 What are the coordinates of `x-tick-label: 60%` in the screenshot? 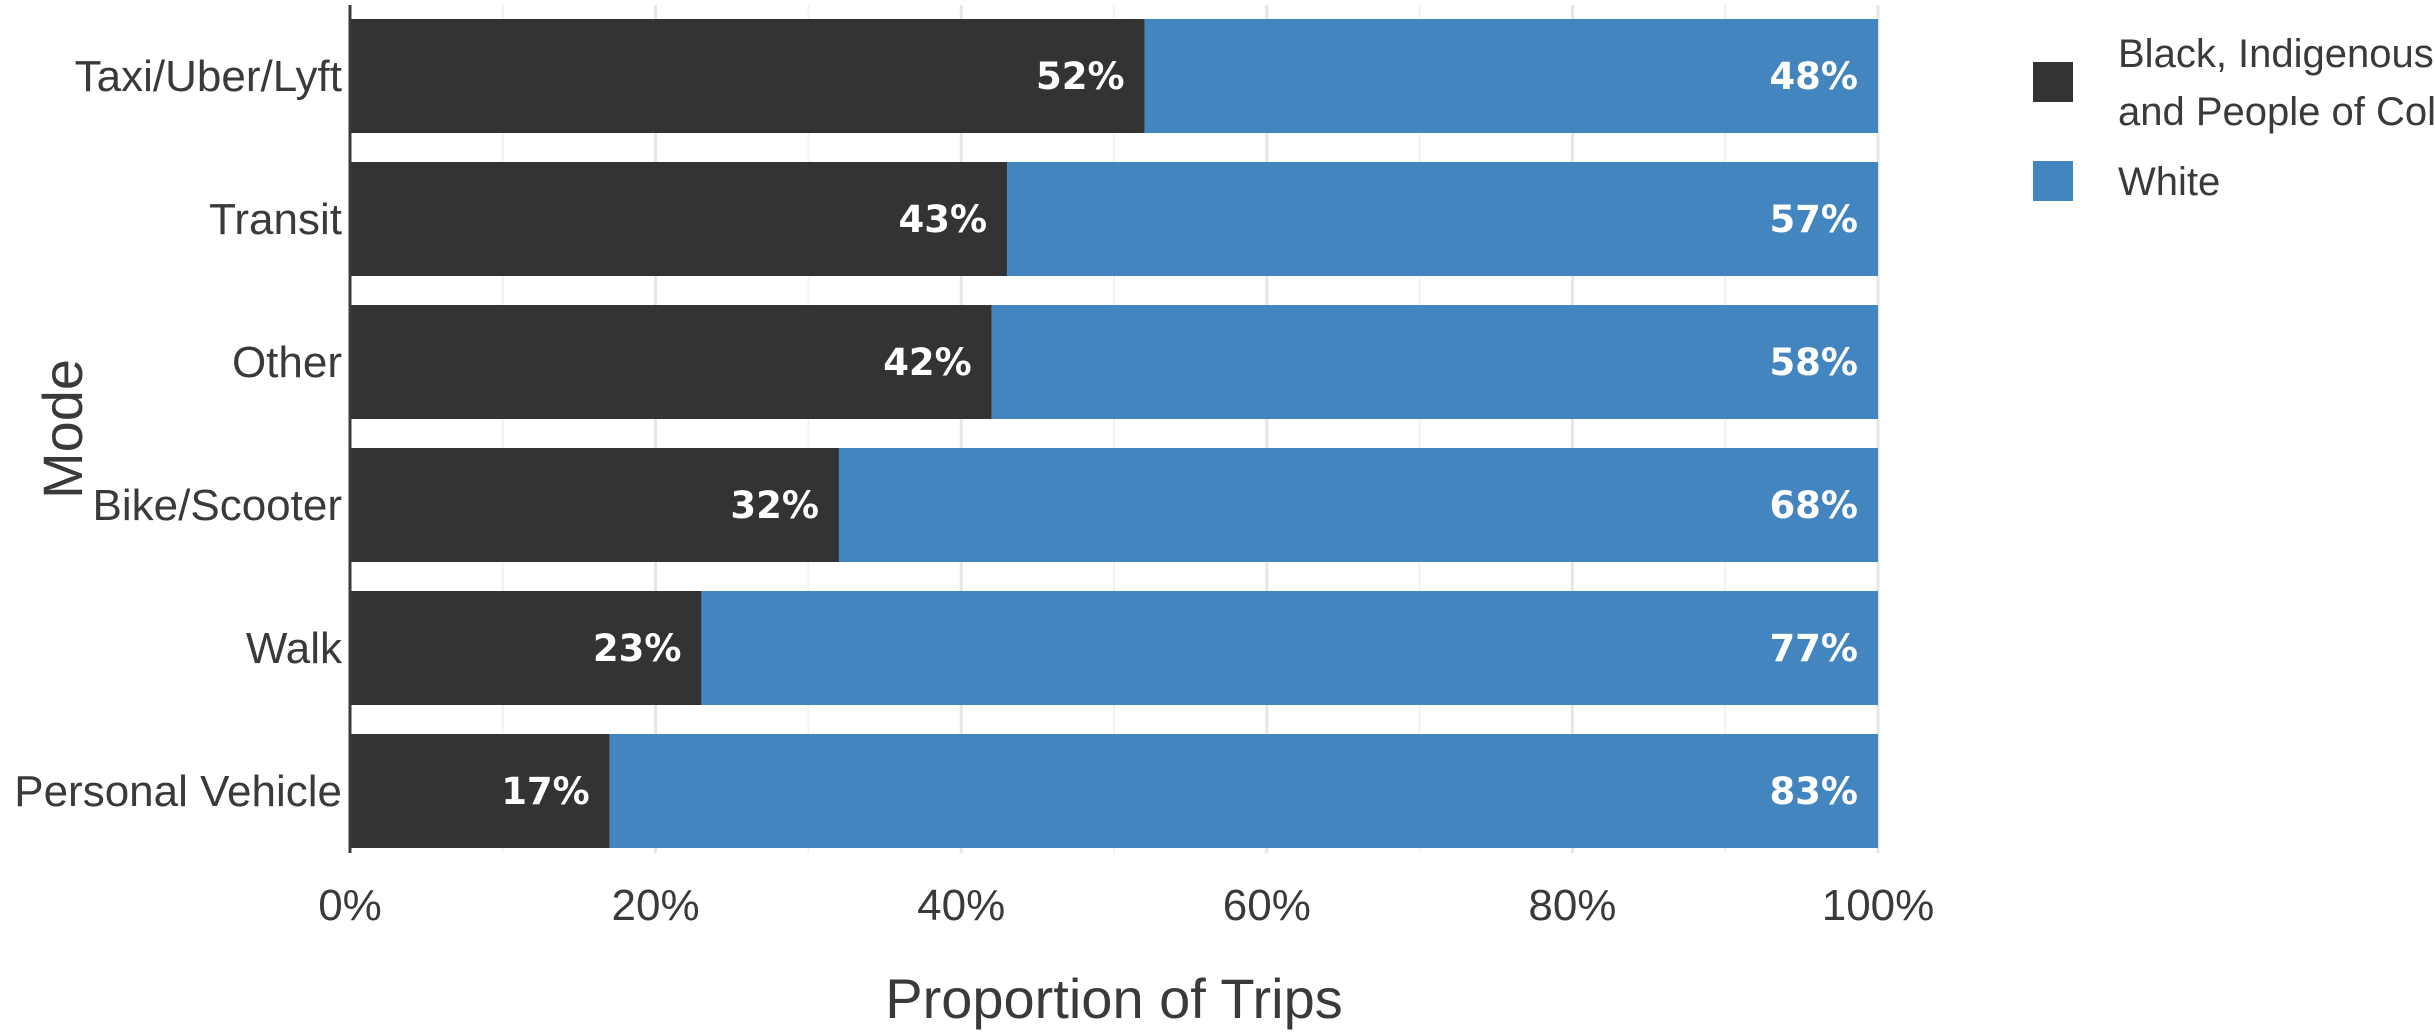 It's located at (1267, 905).